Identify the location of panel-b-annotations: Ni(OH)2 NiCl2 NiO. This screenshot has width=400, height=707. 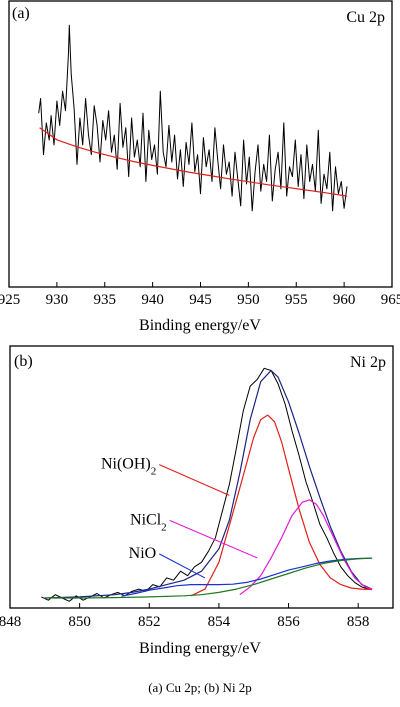
(179, 517).